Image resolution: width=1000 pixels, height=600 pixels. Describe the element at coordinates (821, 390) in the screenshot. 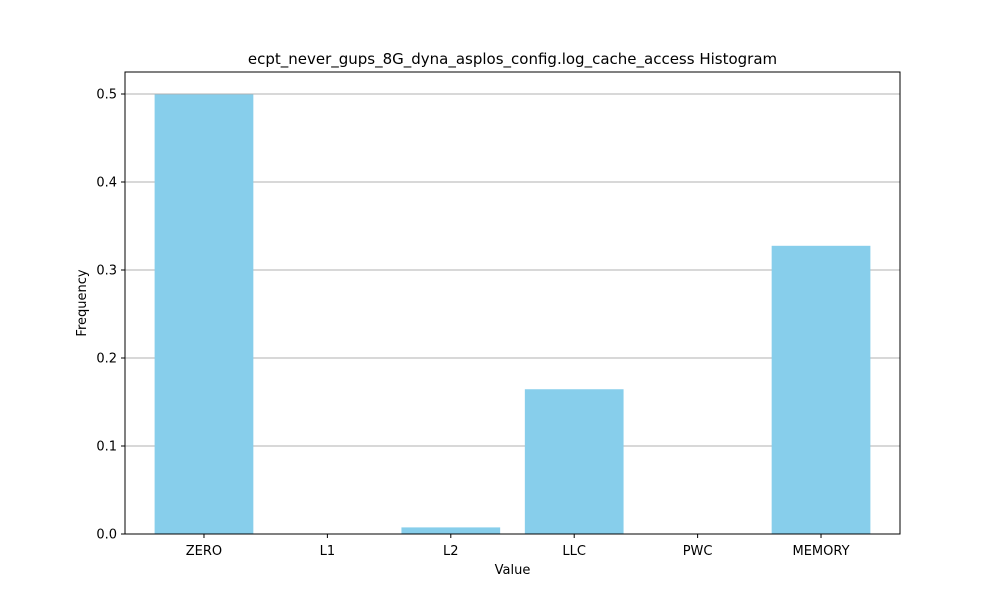

I see `bar-memory` at that location.